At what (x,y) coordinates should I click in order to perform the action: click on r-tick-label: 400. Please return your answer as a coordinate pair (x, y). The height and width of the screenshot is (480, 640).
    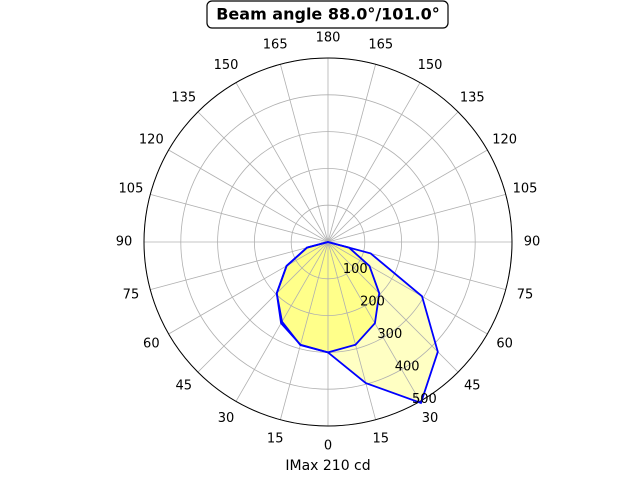
    Looking at the image, I should click on (407, 366).